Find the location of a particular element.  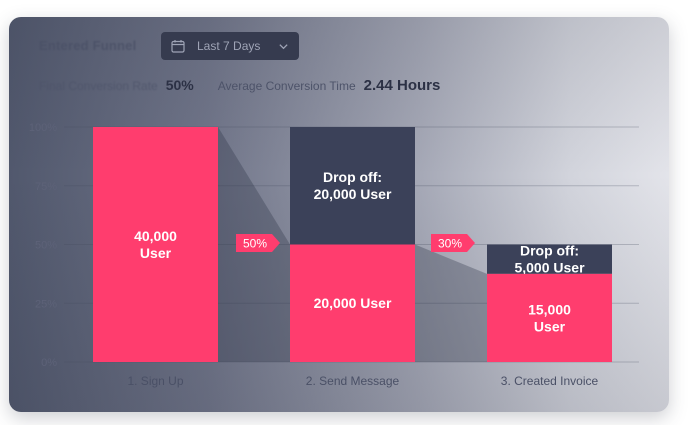

final-conversion-value: 50% is located at coordinates (179, 85).